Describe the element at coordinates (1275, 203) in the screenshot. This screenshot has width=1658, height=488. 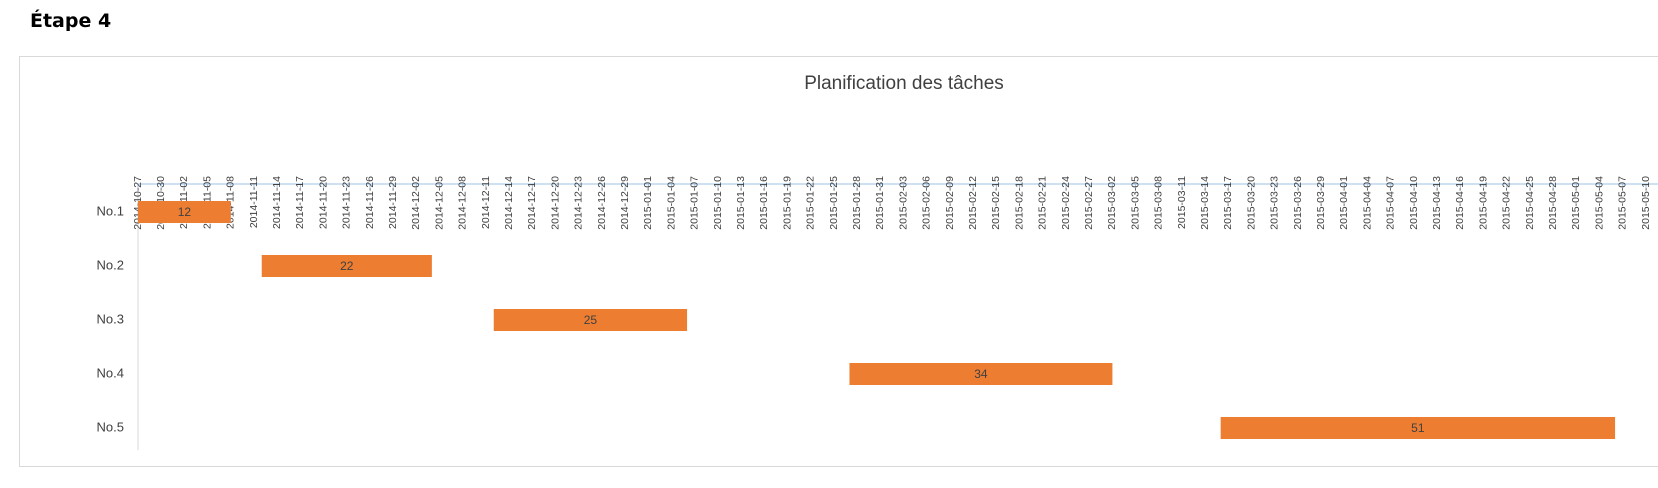
I see `x-tick-label: 2015-03-23` at that location.